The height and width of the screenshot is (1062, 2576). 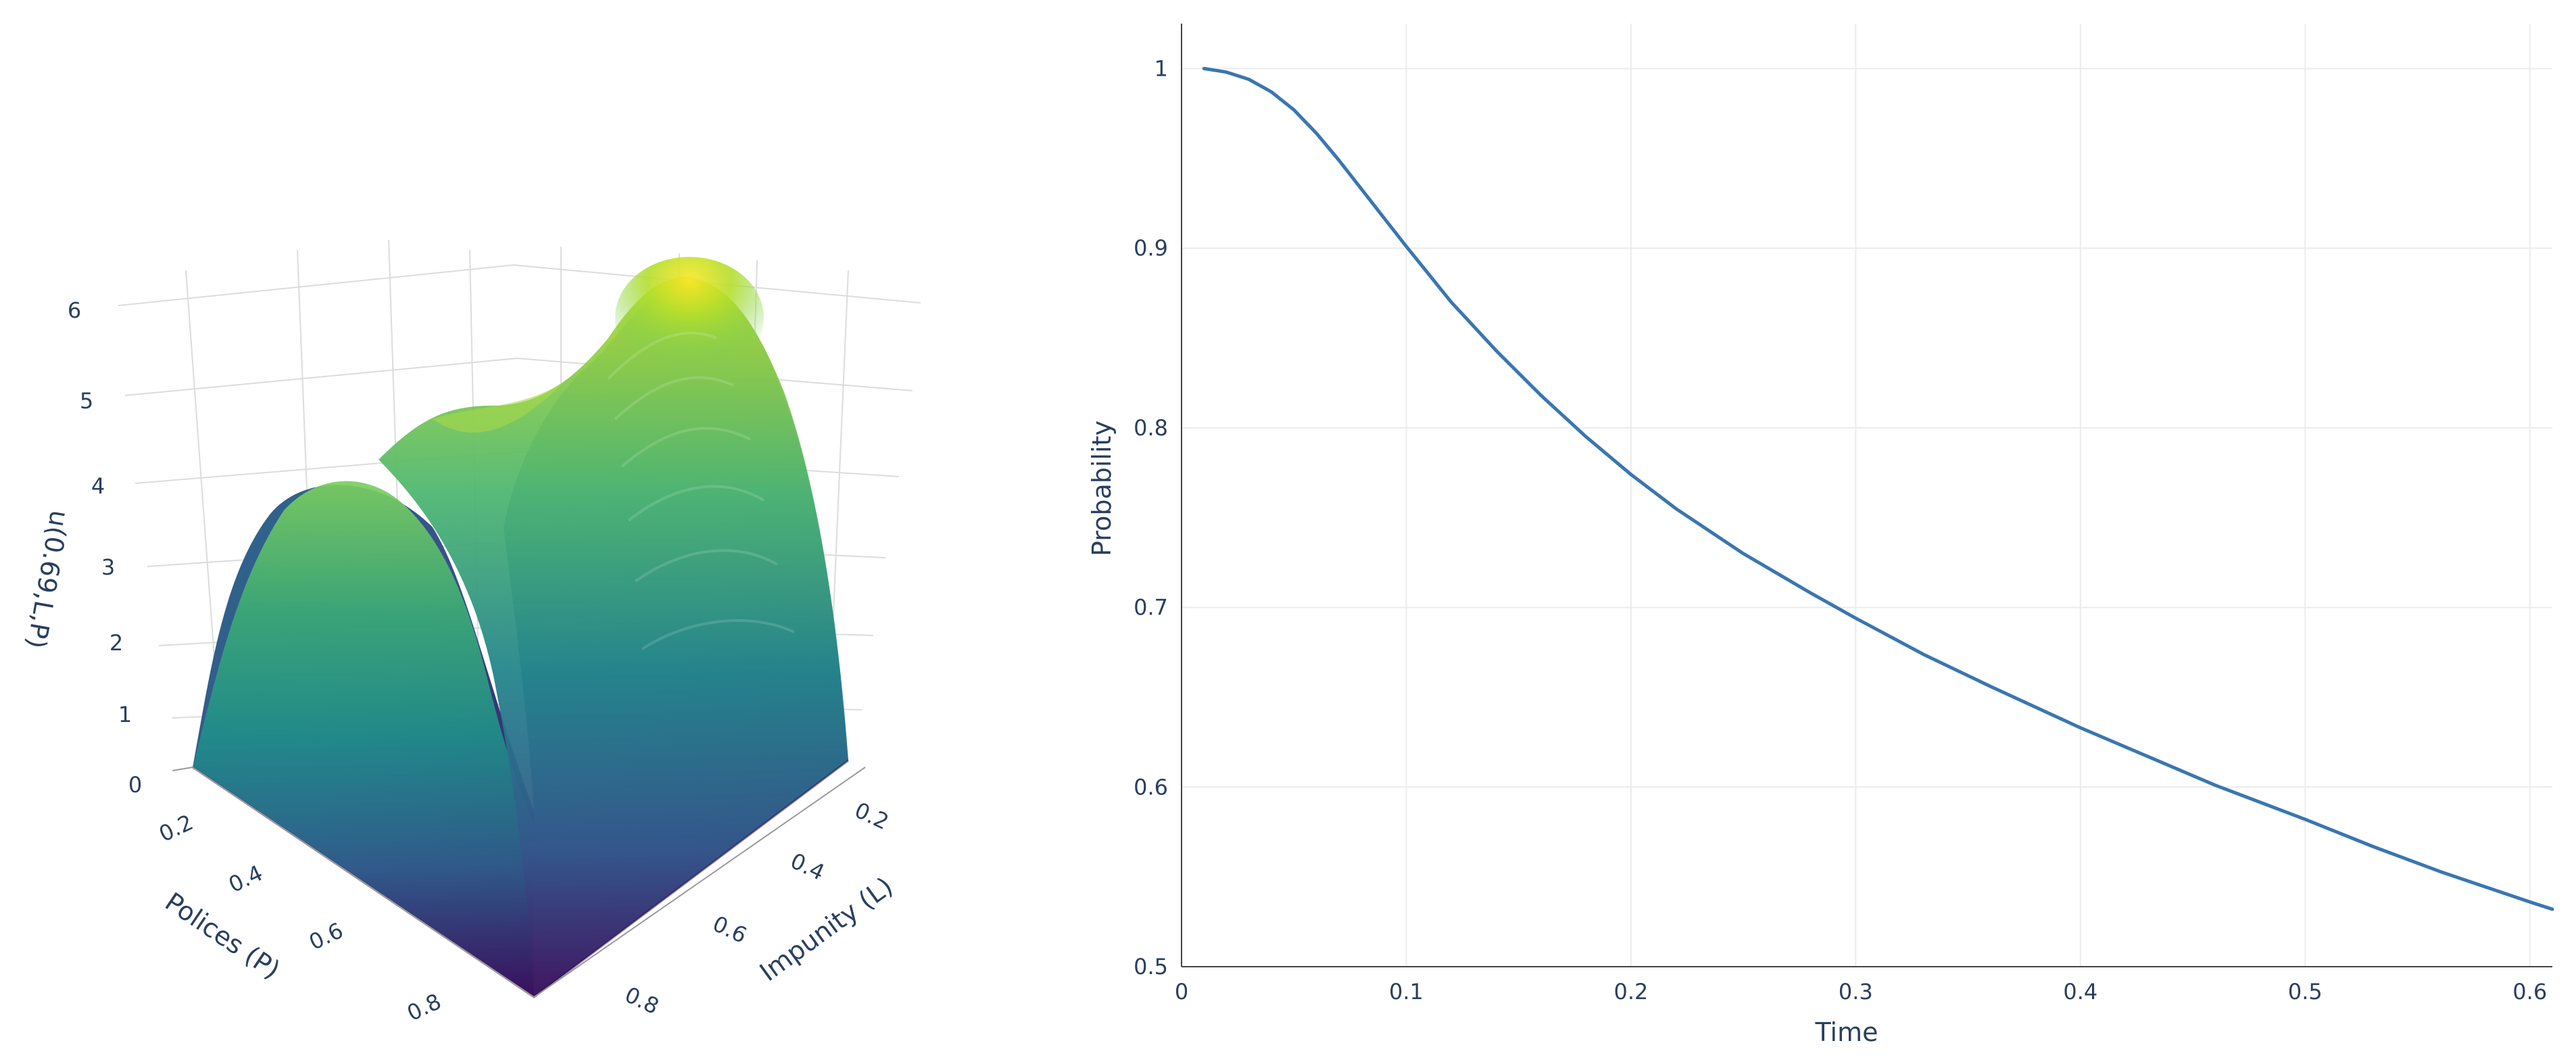 I want to click on x3d-tick-label: 0.8, so click(x=642, y=1000).